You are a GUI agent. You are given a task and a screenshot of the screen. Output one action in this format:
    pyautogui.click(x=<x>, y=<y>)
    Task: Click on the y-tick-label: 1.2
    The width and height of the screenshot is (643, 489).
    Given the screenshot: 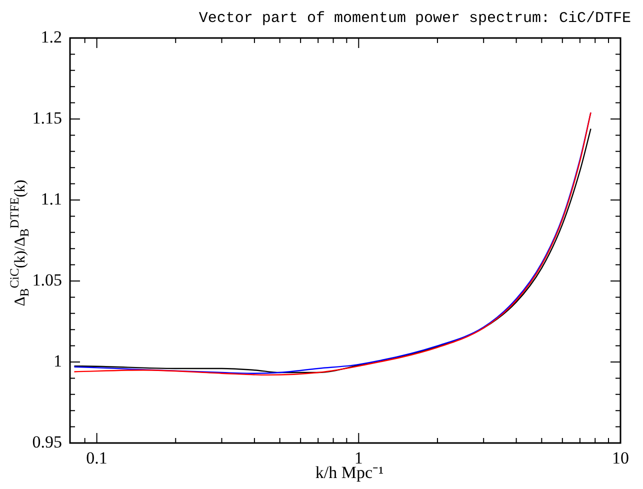 What is the action you would take?
    pyautogui.click(x=51, y=36)
    